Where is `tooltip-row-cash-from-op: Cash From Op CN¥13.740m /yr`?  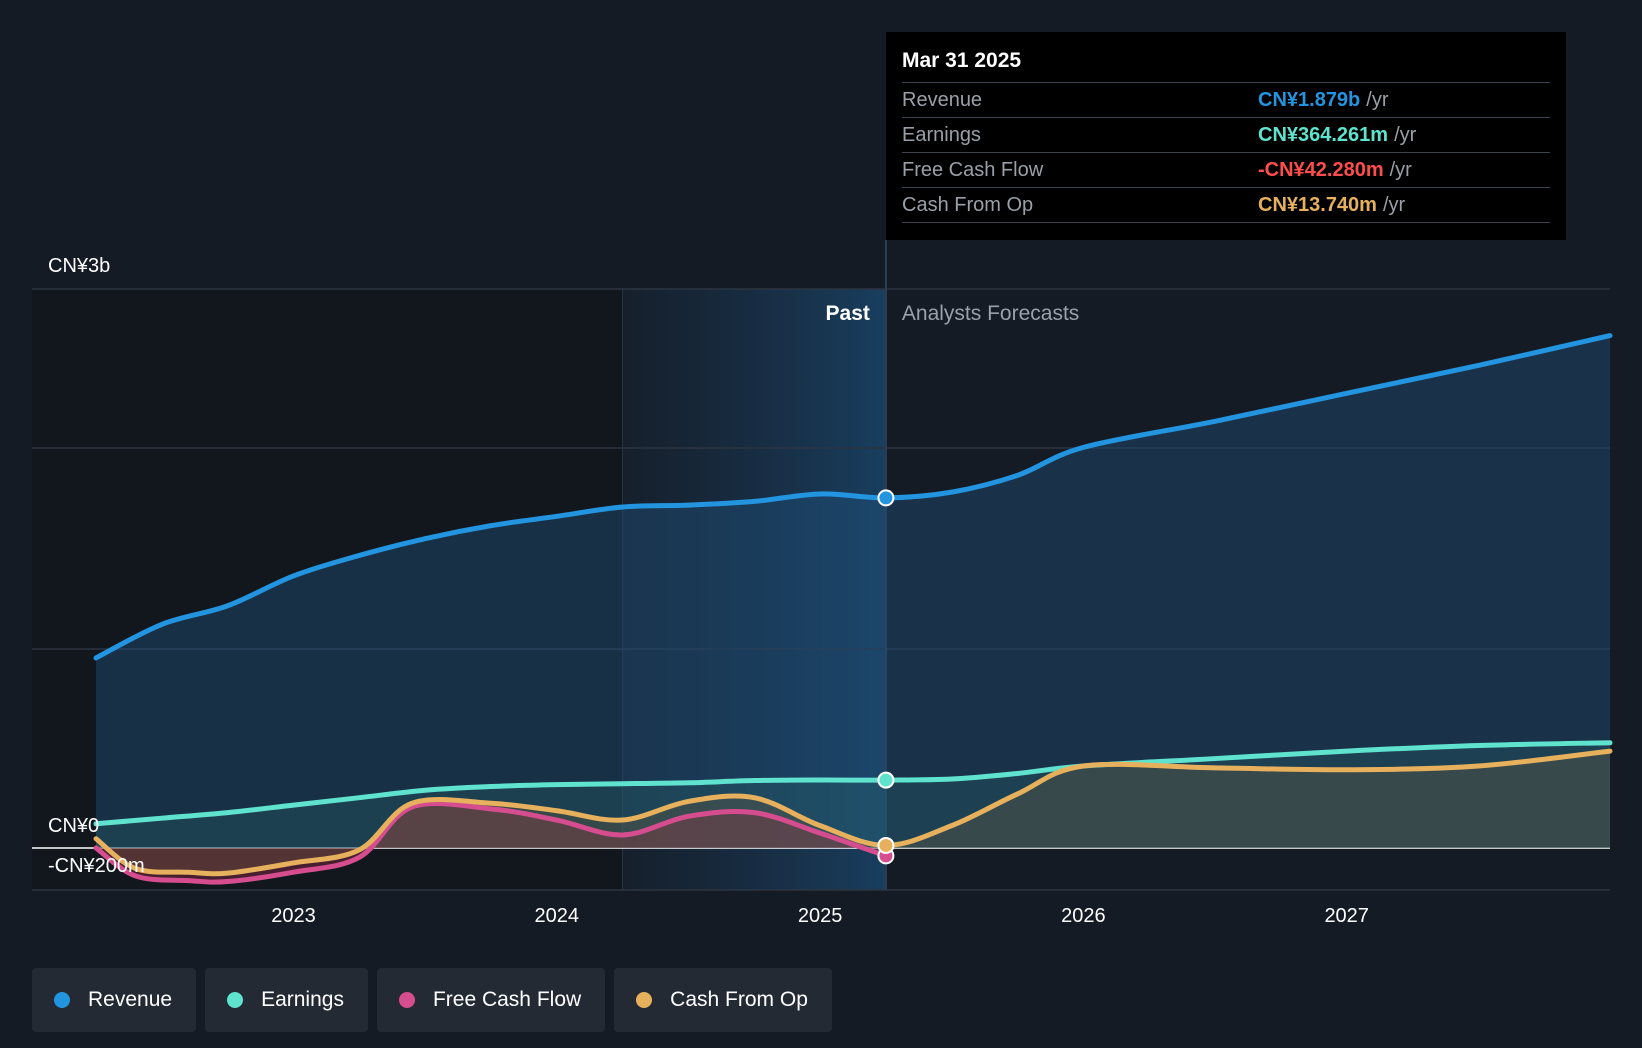
tooltip-row-cash-from-op: Cash From Op CN¥13.740m /yr is located at coordinates (1226, 205).